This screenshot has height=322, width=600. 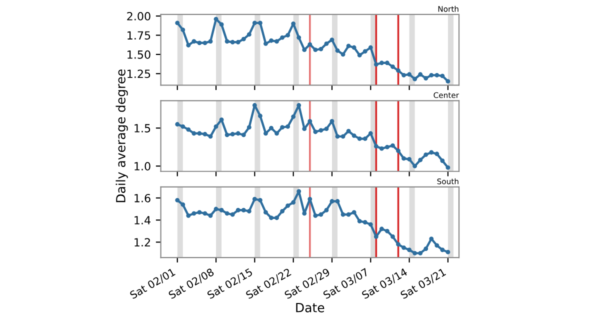 What do you see at coordinates (142, 242) in the screenshot?
I see `y-tick-label: 1.2` at bounding box center [142, 242].